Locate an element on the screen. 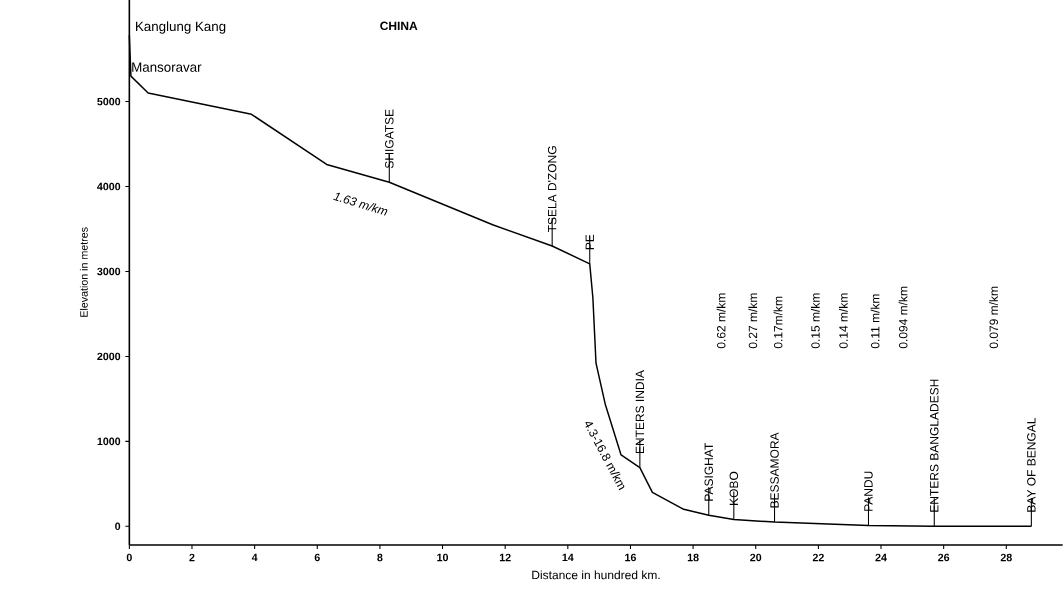 Image resolution: width=1063 pixels, height=609 pixels. y-tick-label: 4000 is located at coordinates (109, 186).